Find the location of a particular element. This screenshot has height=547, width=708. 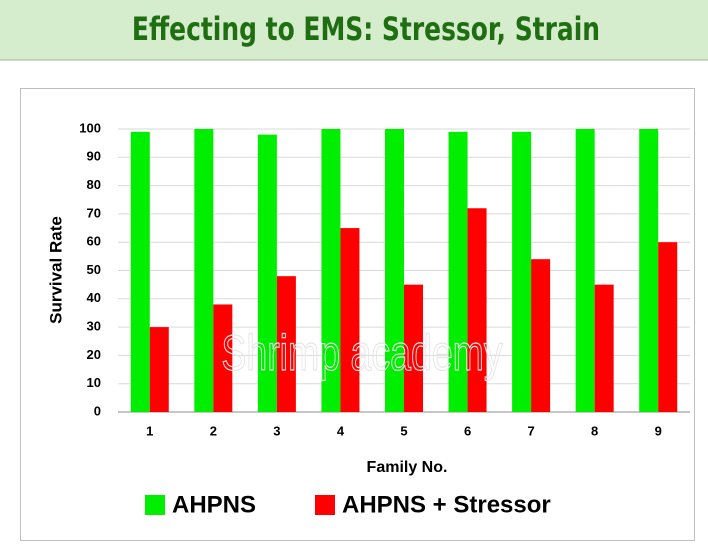

header-band is located at coordinates (354, 30).